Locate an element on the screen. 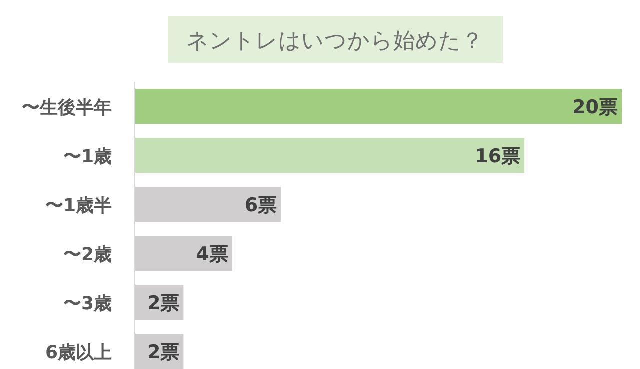 Image resolution: width=640 pixels, height=369 pixels. chart-title: ネントレはいつから始めた？ is located at coordinates (335, 41).